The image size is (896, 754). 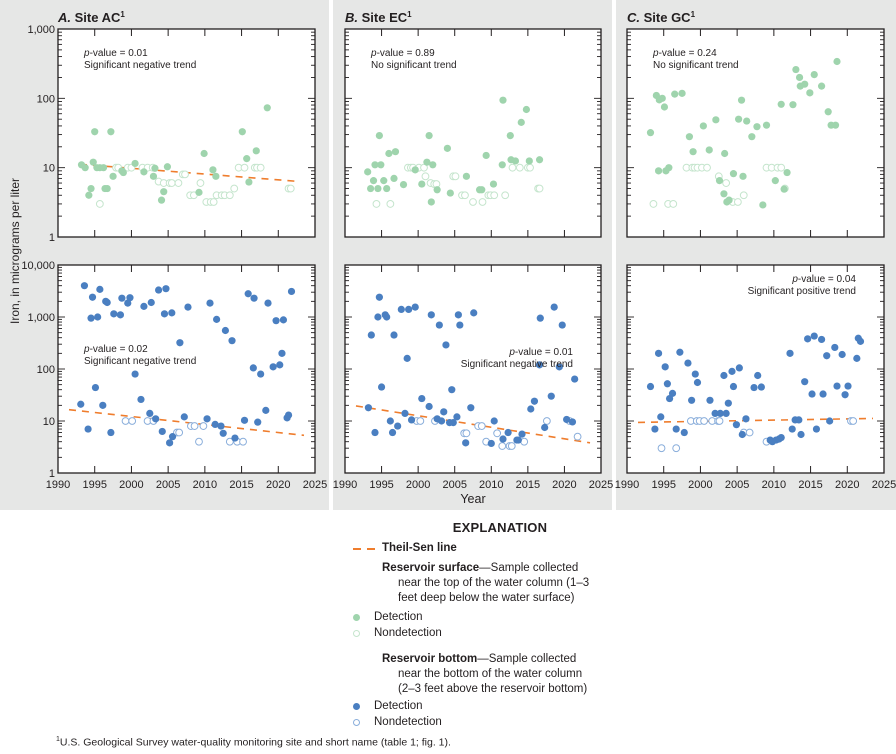 What do you see at coordinates (700, 485) in the screenshot?
I see `x-tick-label: 2000` at bounding box center [700, 485].